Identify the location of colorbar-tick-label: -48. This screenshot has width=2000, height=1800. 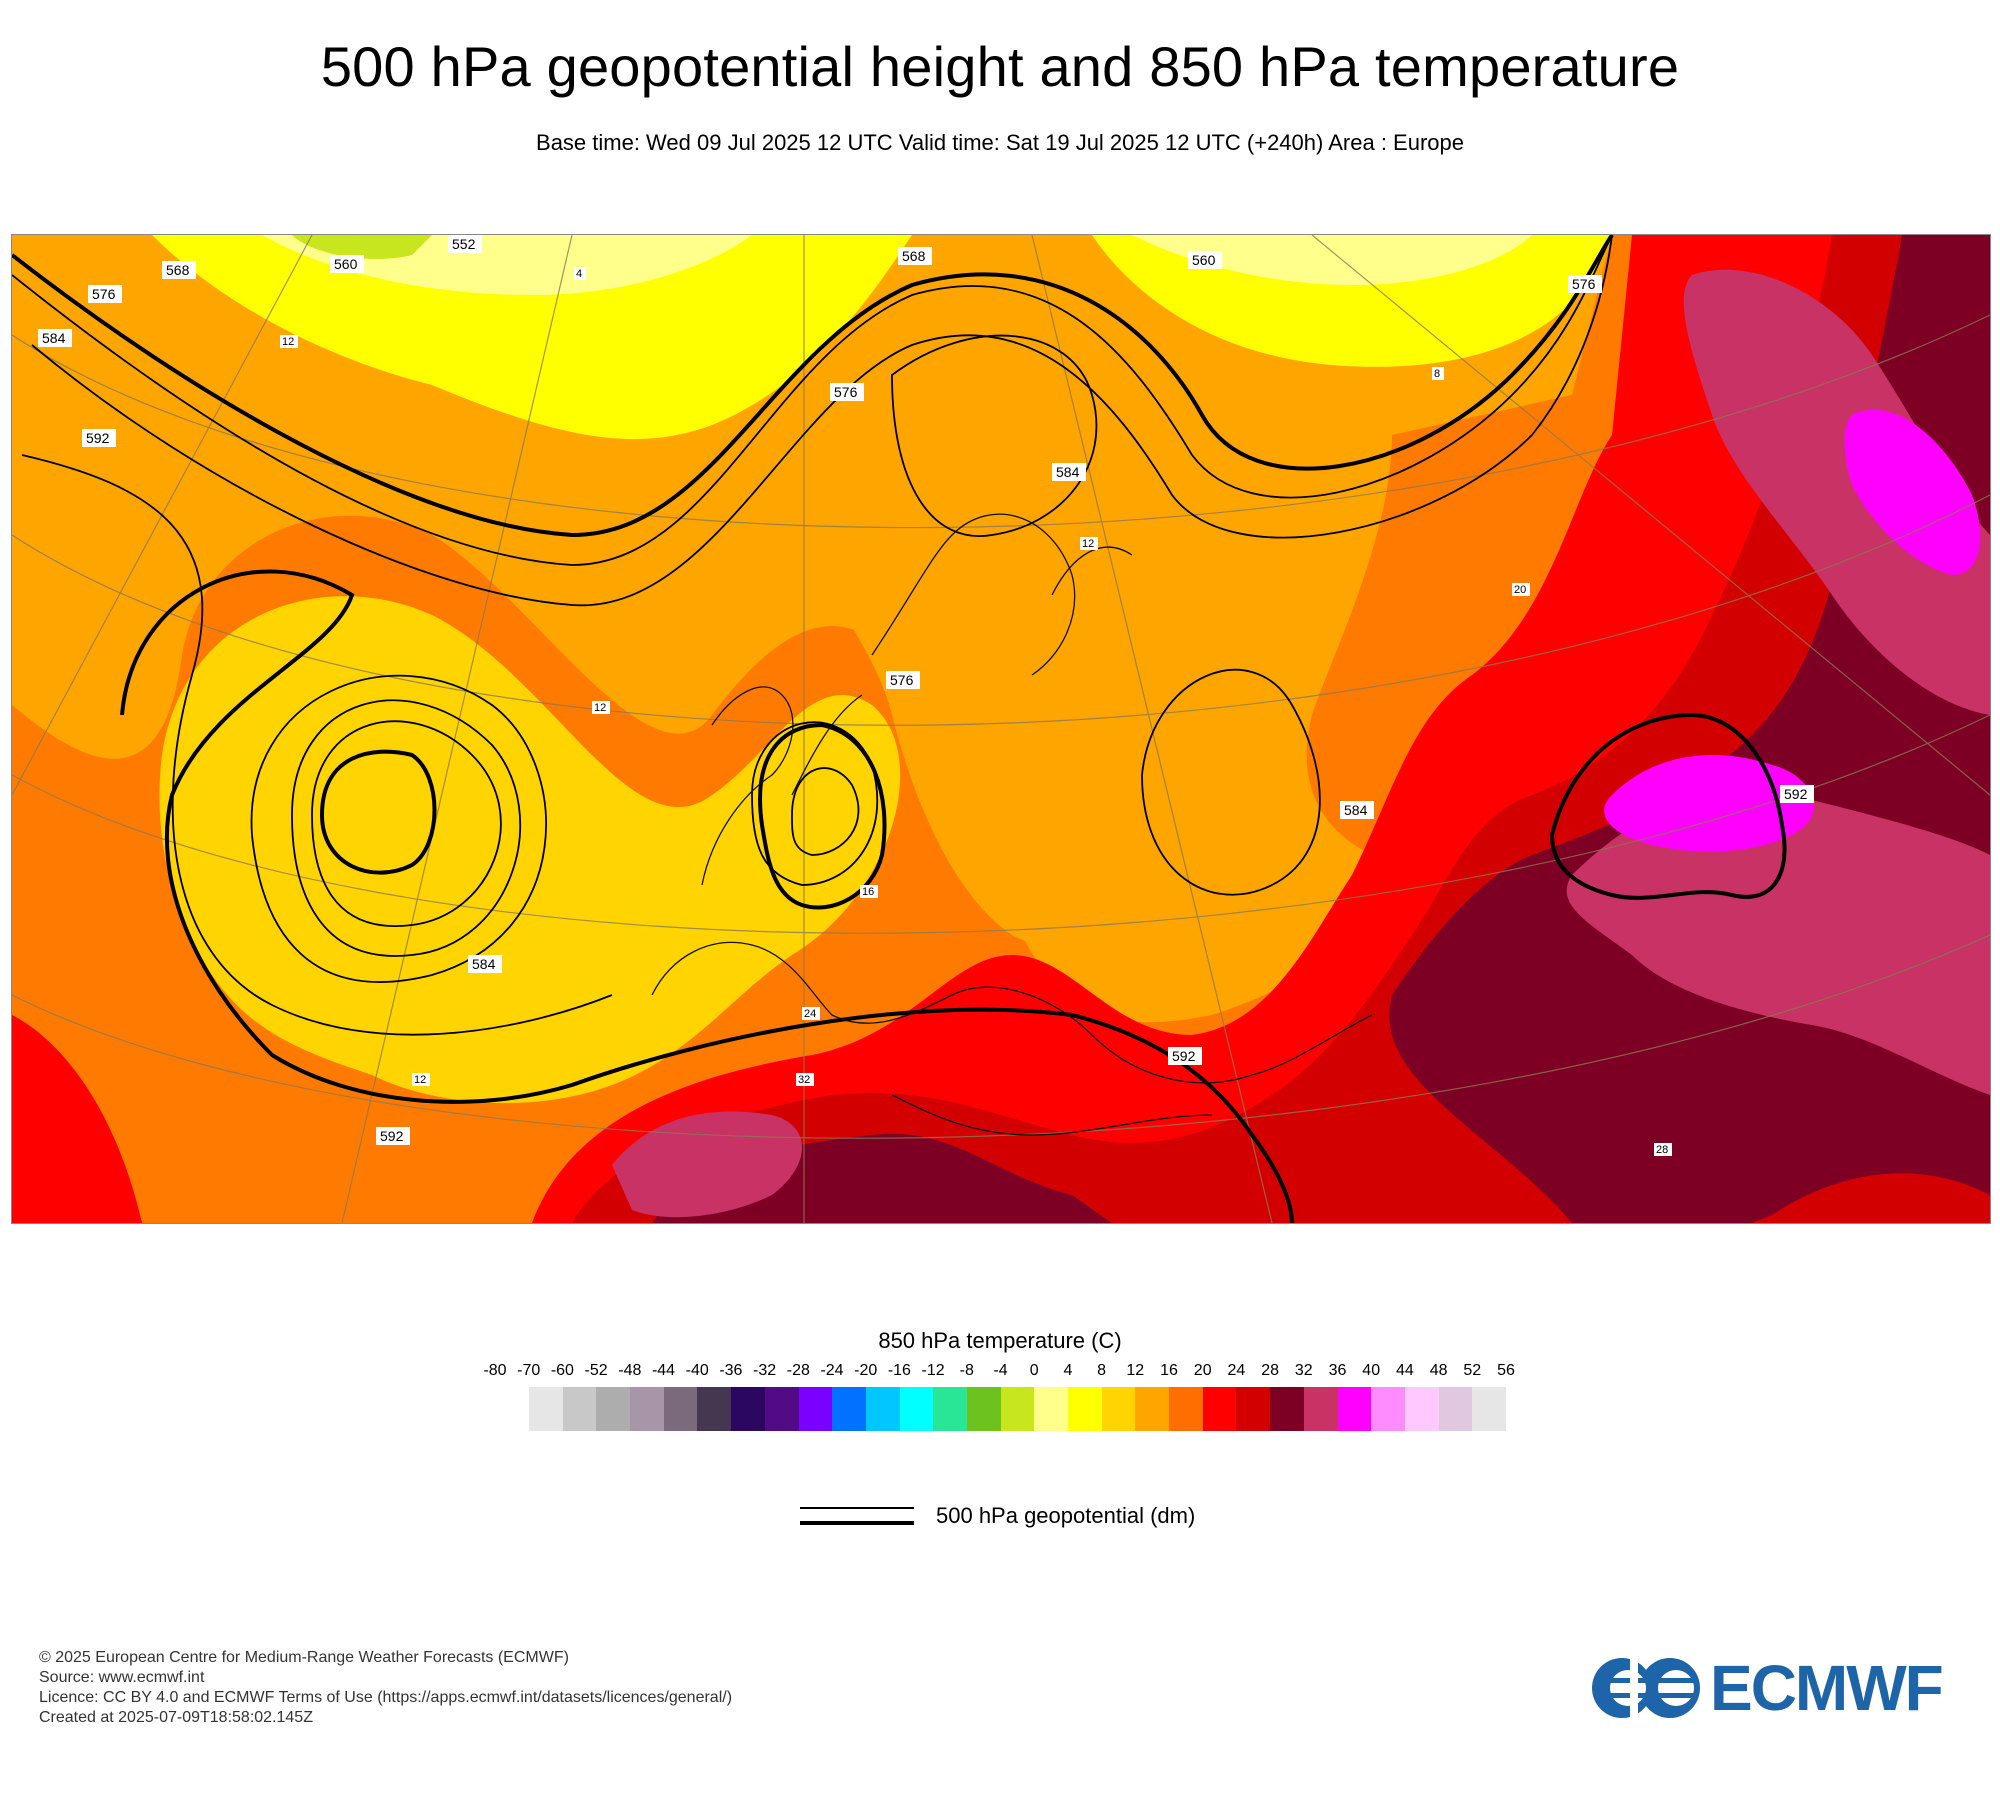
(630, 1370).